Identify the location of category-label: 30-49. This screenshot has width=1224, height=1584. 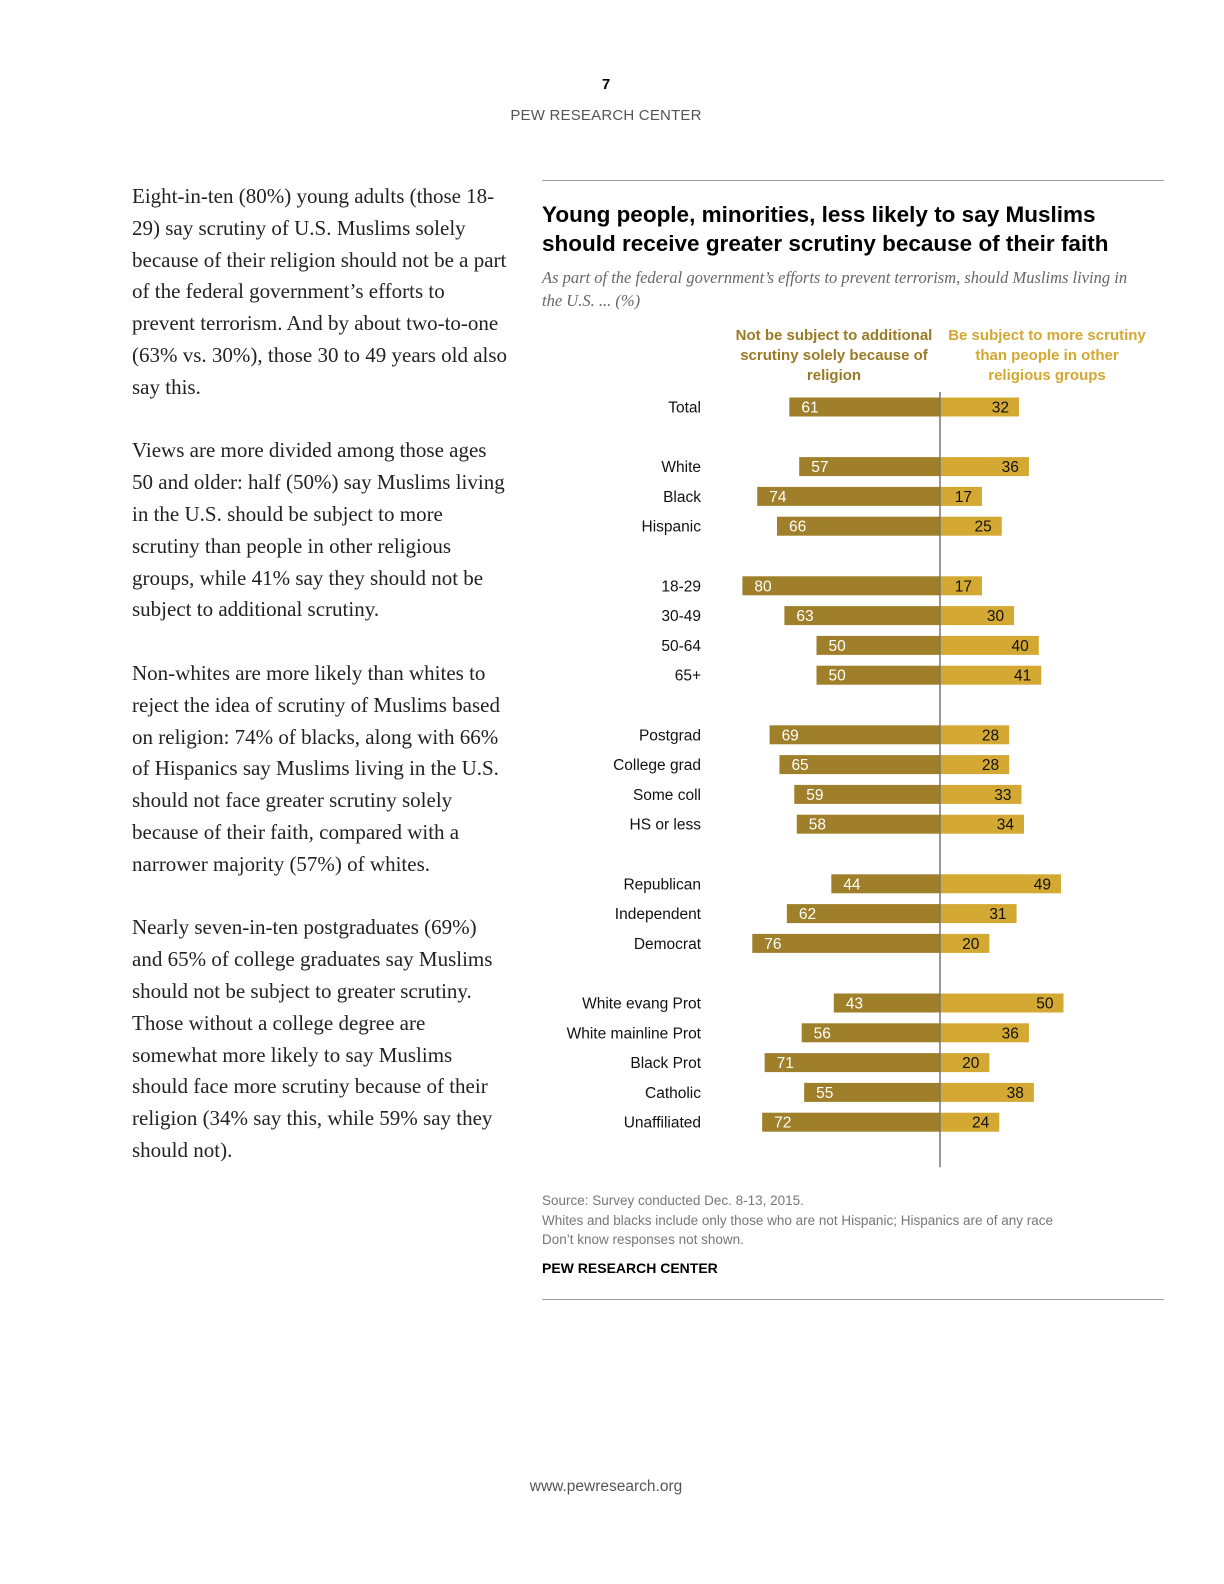
(681, 616).